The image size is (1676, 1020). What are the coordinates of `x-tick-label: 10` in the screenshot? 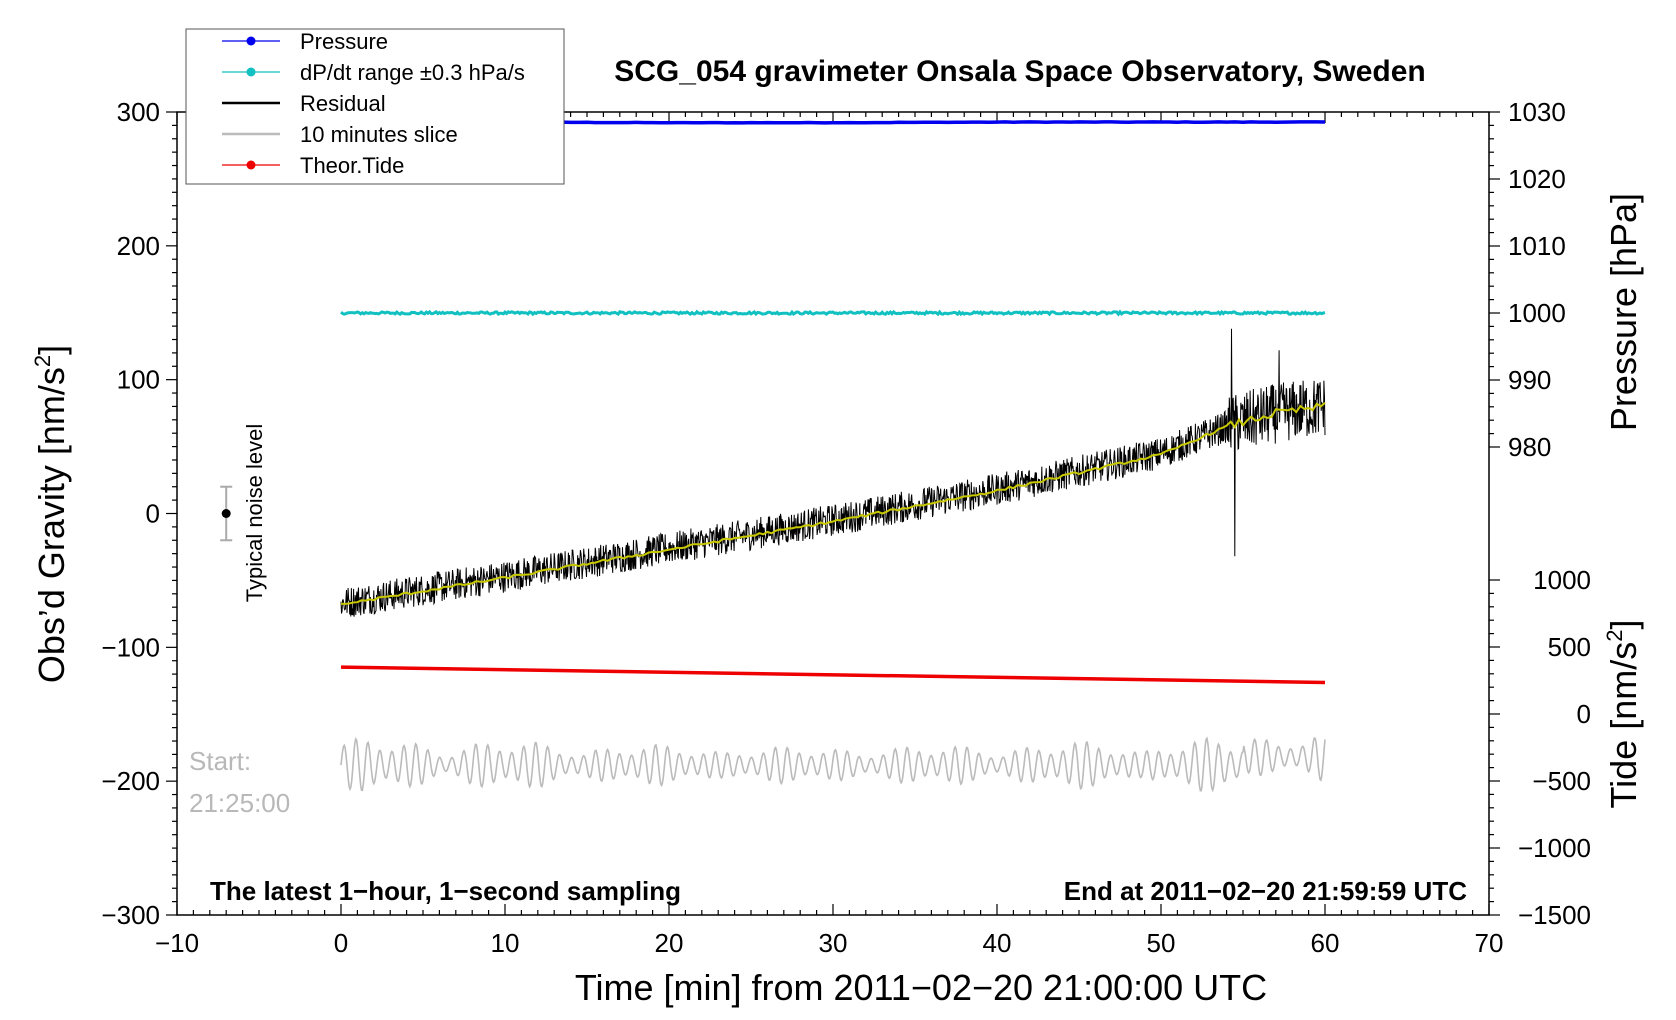 It's located at (505, 943).